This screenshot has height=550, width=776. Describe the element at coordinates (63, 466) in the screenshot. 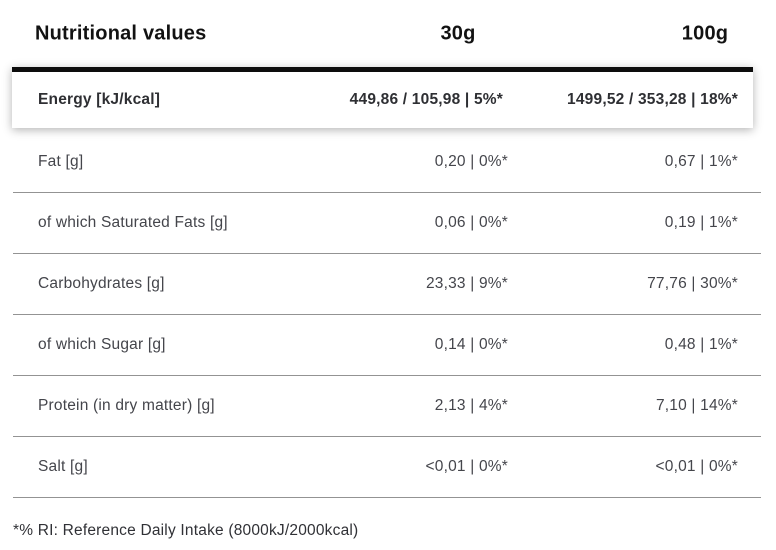

I see `row-label: Salt [g]` at that location.